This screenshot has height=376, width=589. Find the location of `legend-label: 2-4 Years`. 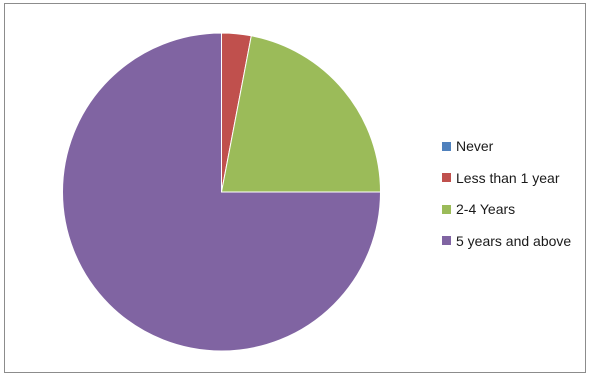

legend-label: 2-4 Years is located at coordinates (486, 209).